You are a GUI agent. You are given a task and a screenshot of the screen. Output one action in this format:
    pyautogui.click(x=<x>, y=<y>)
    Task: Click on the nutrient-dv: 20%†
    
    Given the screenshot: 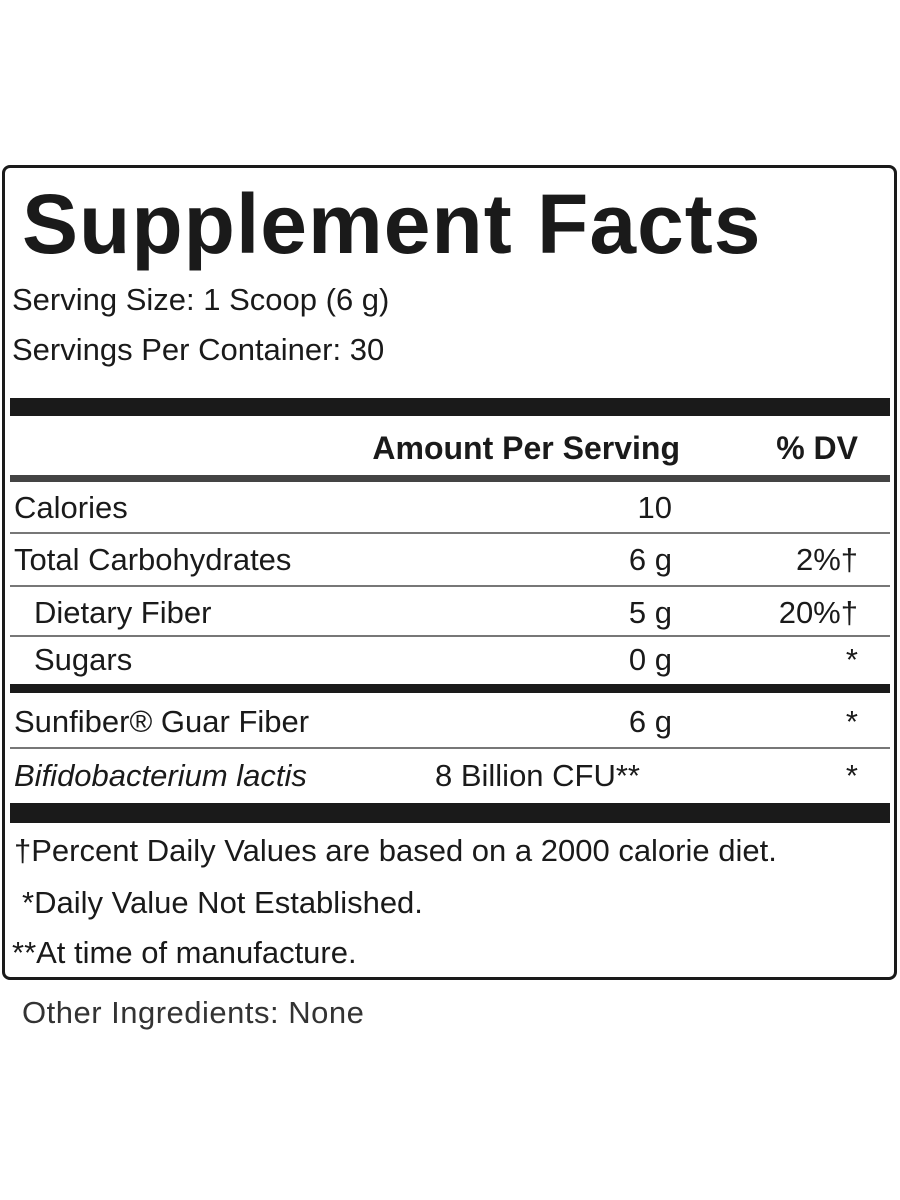 What is the action you would take?
    pyautogui.click(x=818, y=612)
    